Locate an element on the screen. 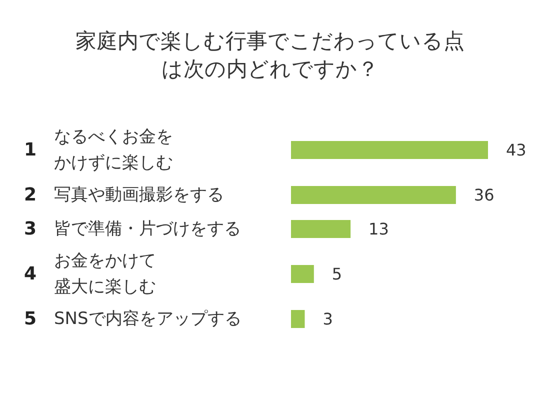 The width and height of the screenshot is (540, 400). data-label: 36 is located at coordinates (484, 195).